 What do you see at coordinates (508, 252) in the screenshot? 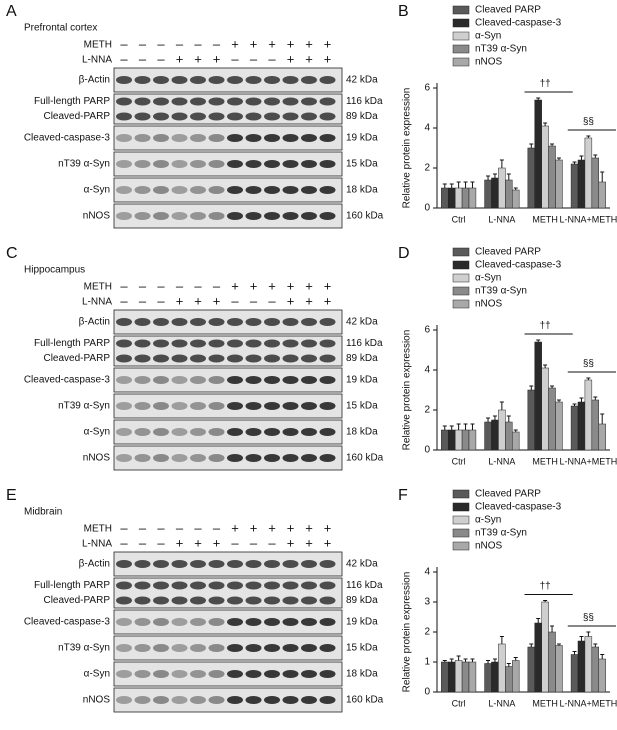
I see `legend-label: Cleaved PARP` at bounding box center [508, 252].